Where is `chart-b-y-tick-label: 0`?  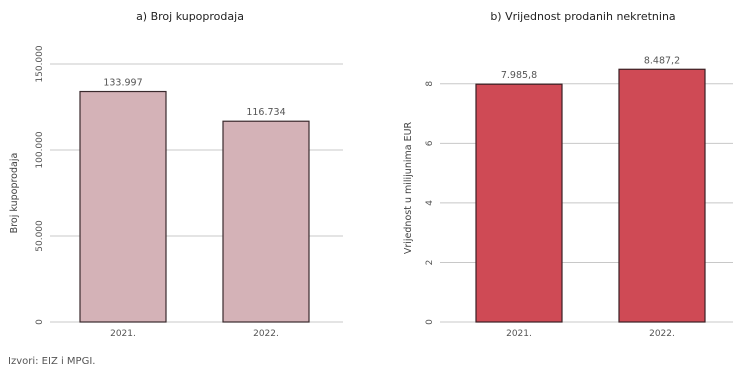 chart-b-y-tick-label: 0 is located at coordinates (430, 322).